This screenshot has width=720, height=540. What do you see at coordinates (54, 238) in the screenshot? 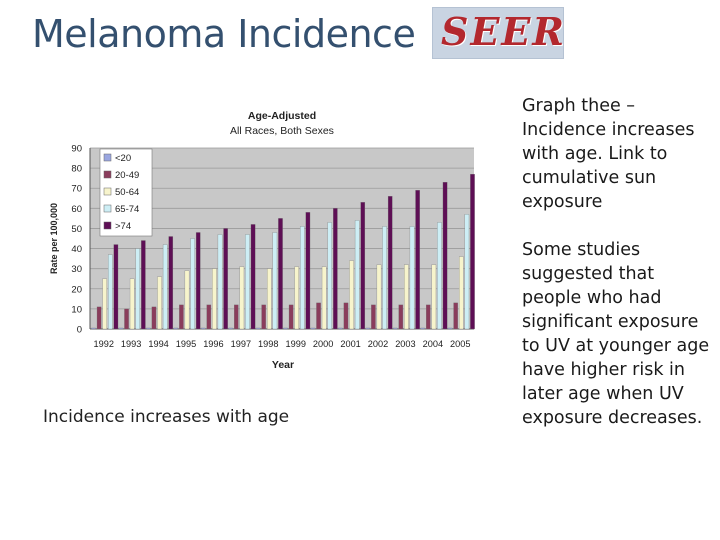
I see `y-axis-title: Rate per 100,000` at bounding box center [54, 238].